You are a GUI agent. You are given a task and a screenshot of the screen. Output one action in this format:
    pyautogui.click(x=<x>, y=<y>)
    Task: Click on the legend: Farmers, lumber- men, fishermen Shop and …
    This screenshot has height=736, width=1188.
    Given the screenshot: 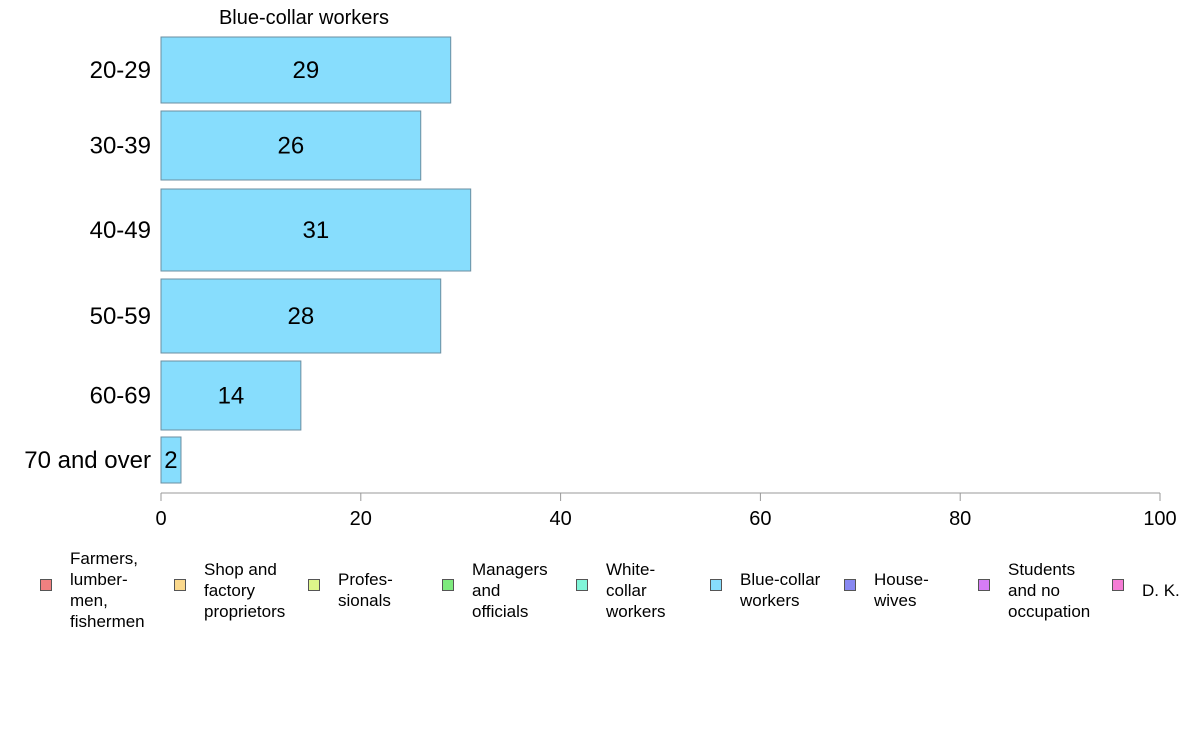 What is the action you would take?
    pyautogui.click(x=594, y=593)
    